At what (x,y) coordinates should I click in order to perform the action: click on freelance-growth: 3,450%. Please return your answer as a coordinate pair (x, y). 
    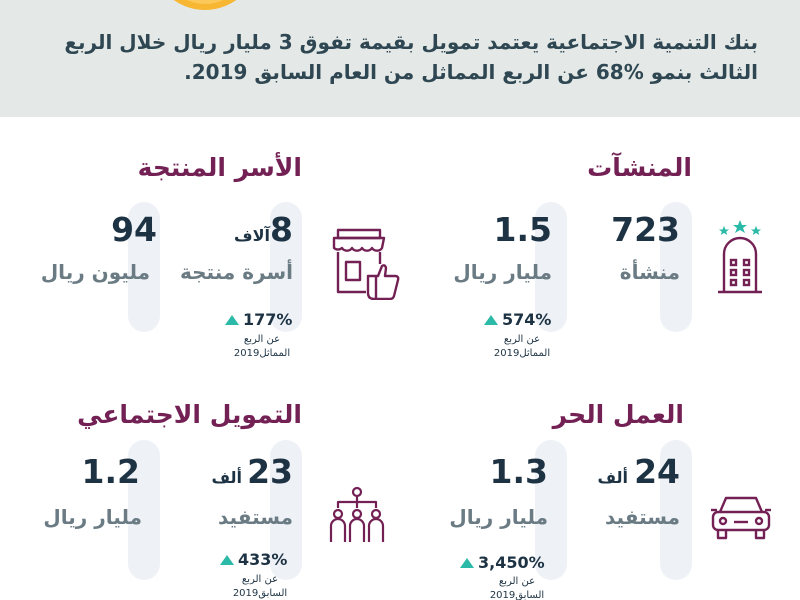
    Looking at the image, I should click on (502, 562).